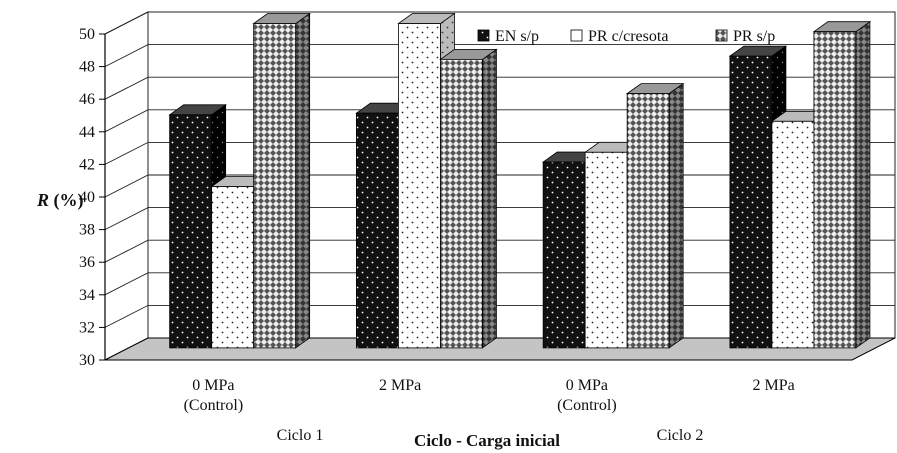 The height and width of the screenshot is (453, 897). I want to click on legend: EN s/p PR c/cresota PR s/p, so click(626, 36).